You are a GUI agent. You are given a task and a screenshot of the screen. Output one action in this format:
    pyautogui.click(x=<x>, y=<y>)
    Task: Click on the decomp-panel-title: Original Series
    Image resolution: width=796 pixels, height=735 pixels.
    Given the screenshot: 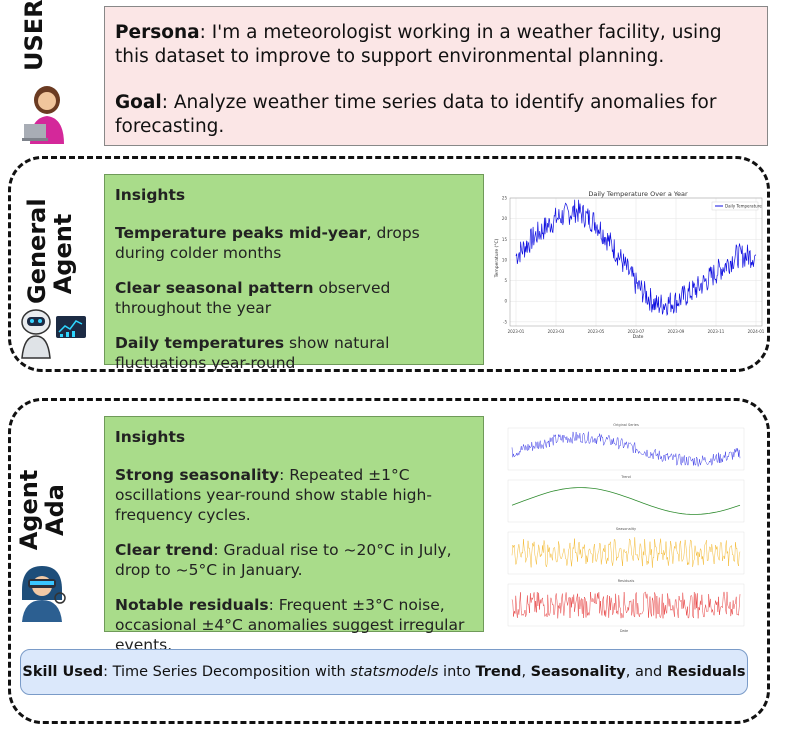 What is the action you would take?
    pyautogui.click(x=626, y=425)
    